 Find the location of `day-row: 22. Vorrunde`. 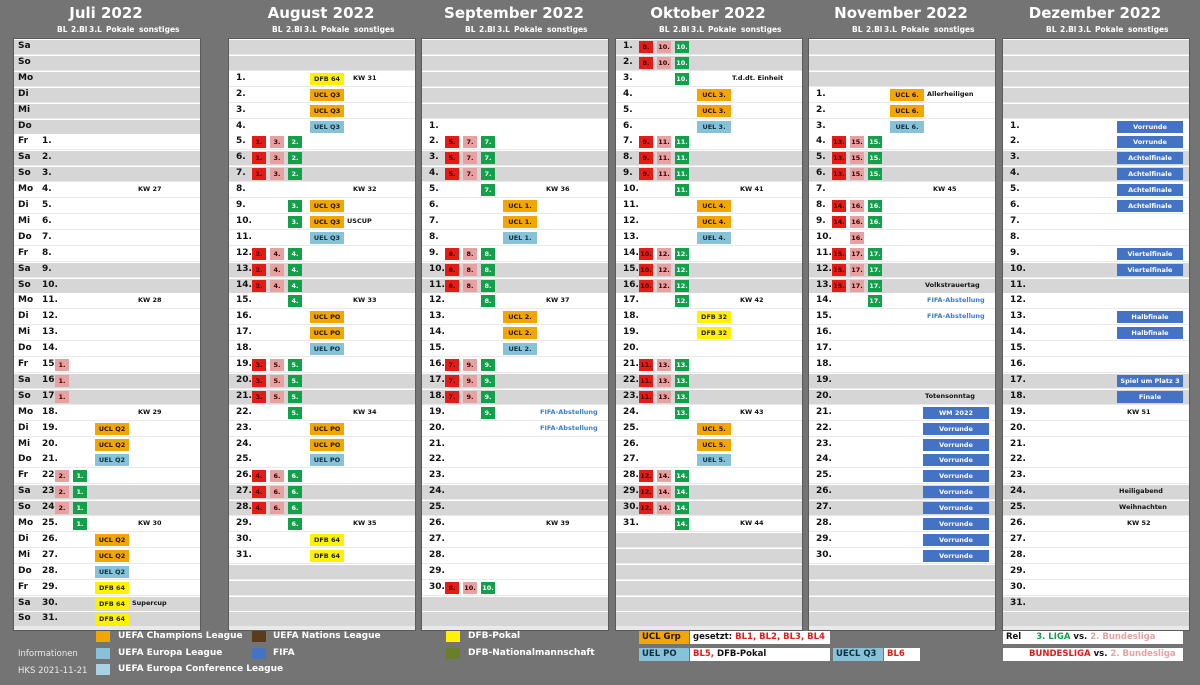

day-row: 22. Vorrunde is located at coordinates (902, 428).